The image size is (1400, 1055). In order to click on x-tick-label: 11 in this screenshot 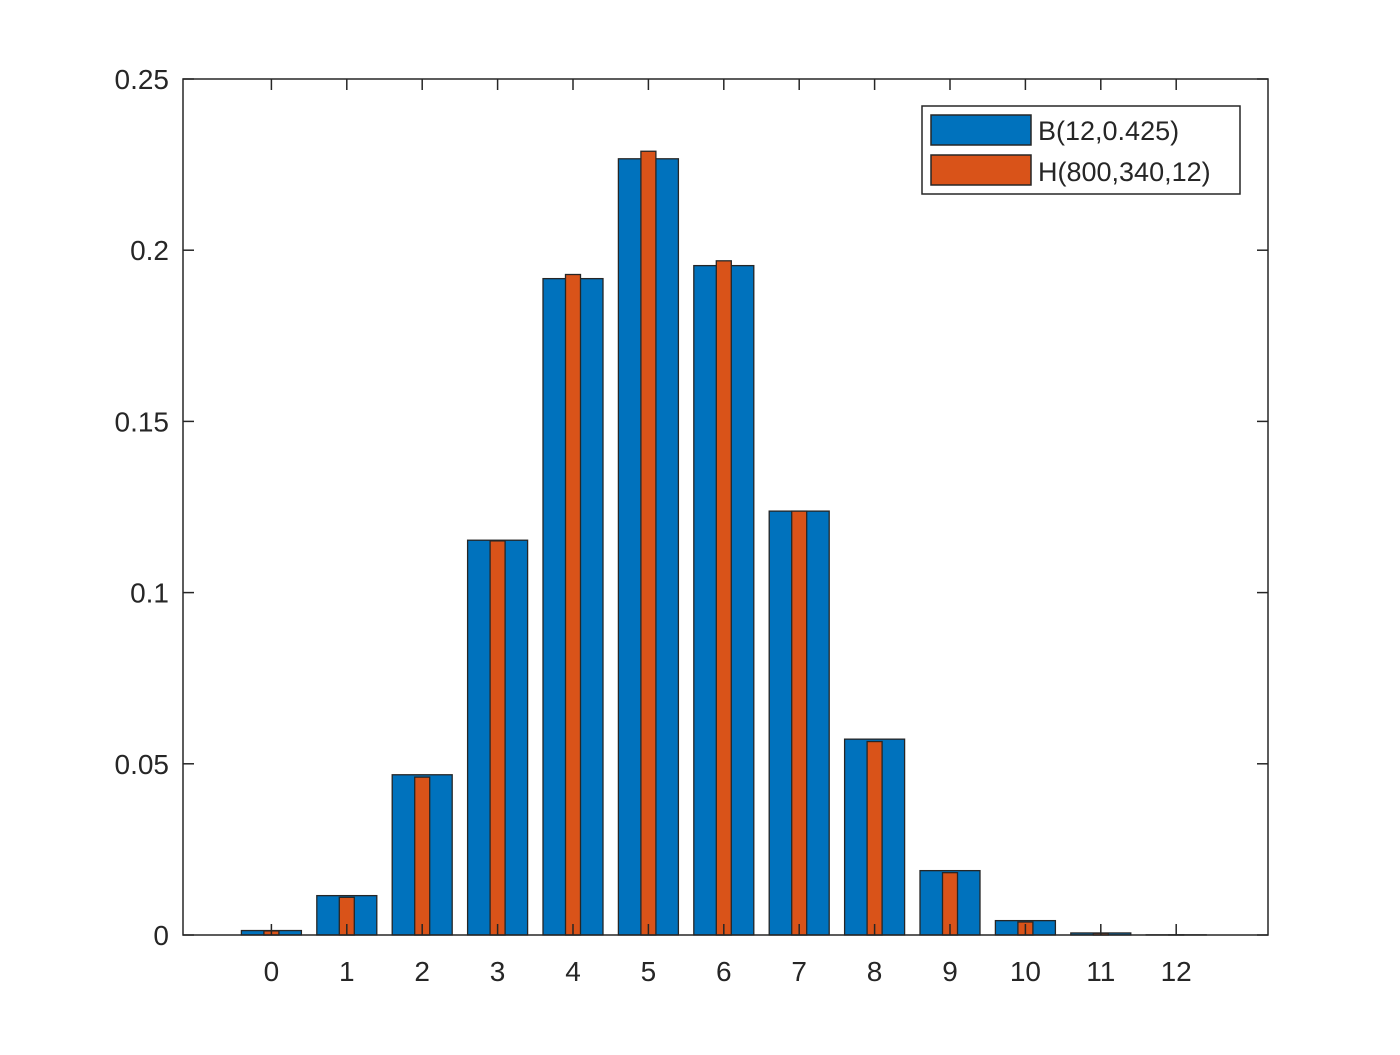, I will do `click(1100, 971)`.